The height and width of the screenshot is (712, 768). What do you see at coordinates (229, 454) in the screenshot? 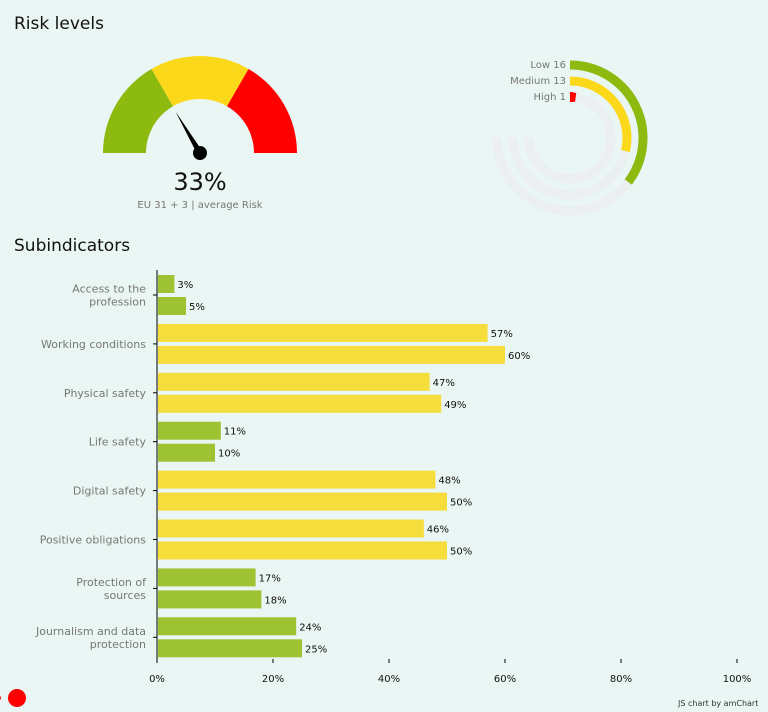
I see `bar-value-label: 10%` at bounding box center [229, 454].